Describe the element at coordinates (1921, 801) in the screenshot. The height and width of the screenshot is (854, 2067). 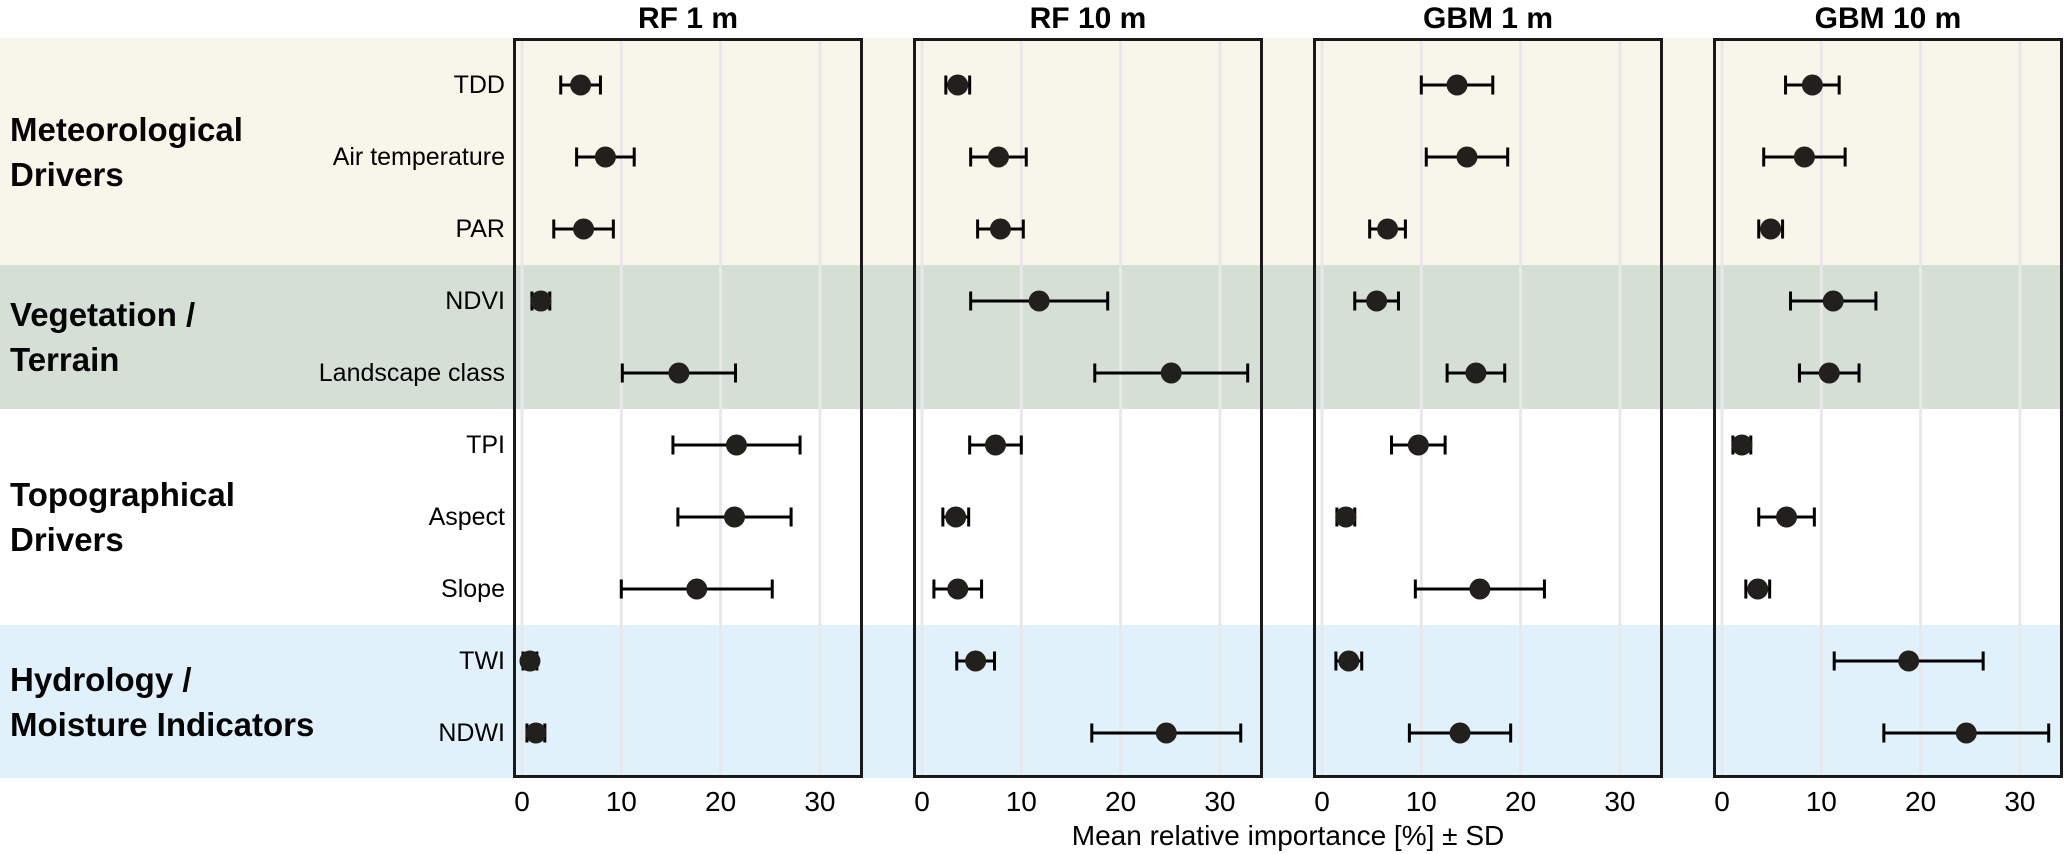
I see `x-tick-label-gbm-10-m-20: 20` at that location.